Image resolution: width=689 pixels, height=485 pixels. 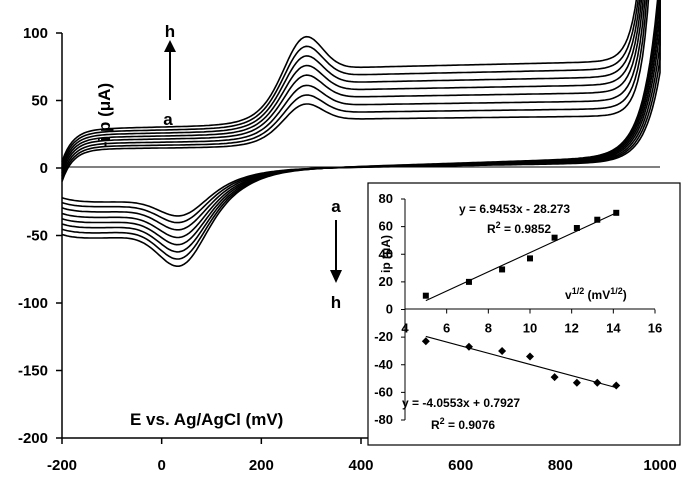 I want to click on arrow-up-icon, so click(x=170, y=70).